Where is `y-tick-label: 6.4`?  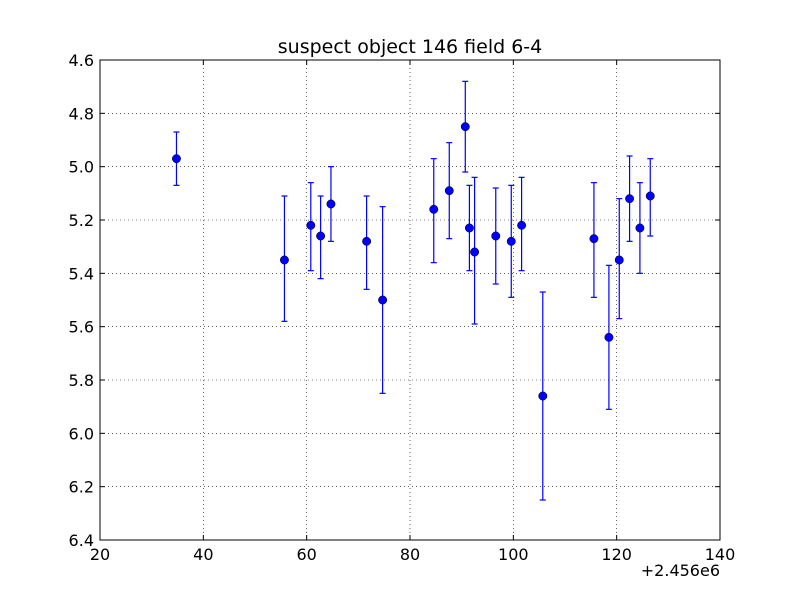 y-tick-label: 6.4 is located at coordinates (81, 540).